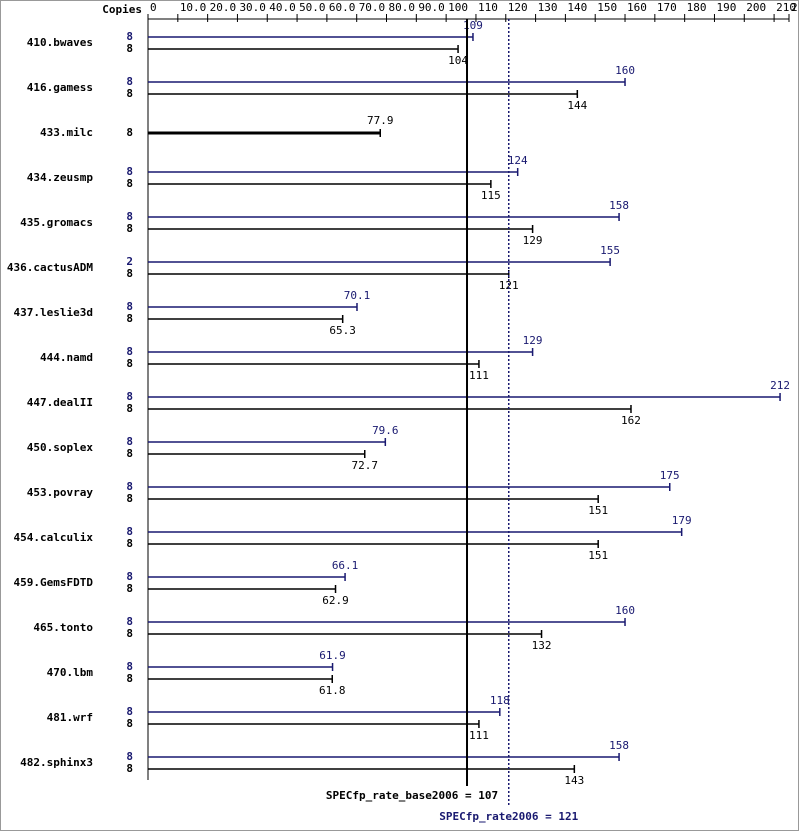 The height and width of the screenshot is (831, 799). I want to click on category-label: 434.zeusmp, so click(60, 177).